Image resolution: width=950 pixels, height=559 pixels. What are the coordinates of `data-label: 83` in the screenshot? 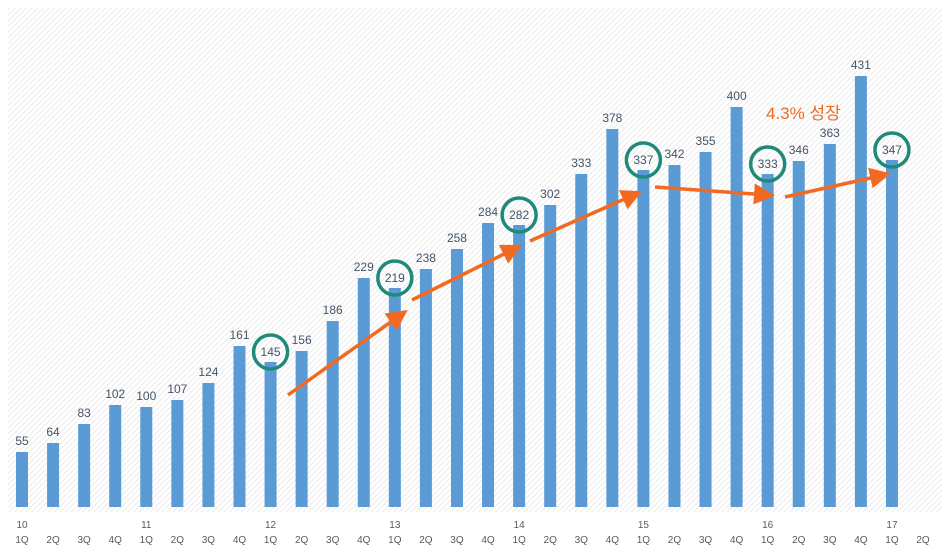 It's located at (84, 413).